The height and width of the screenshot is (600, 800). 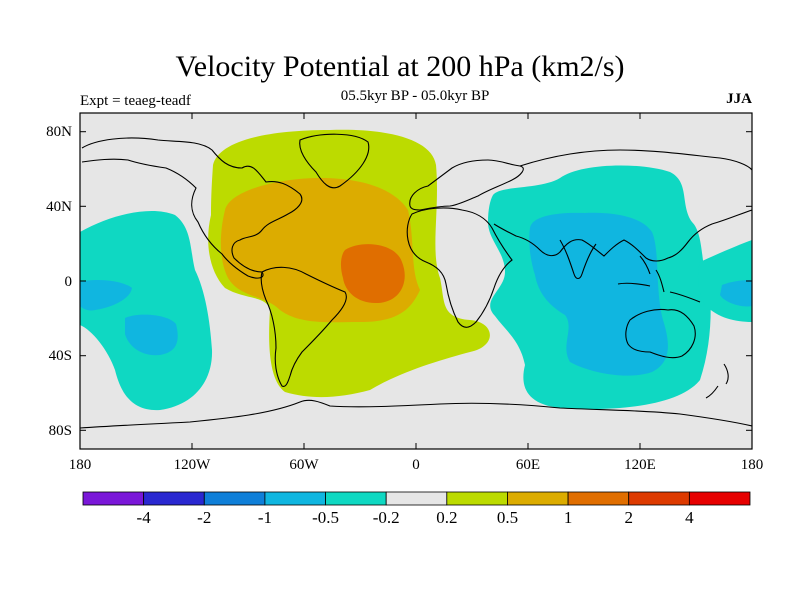 I want to click on indo-pacific-core-region, so click(x=598, y=294).